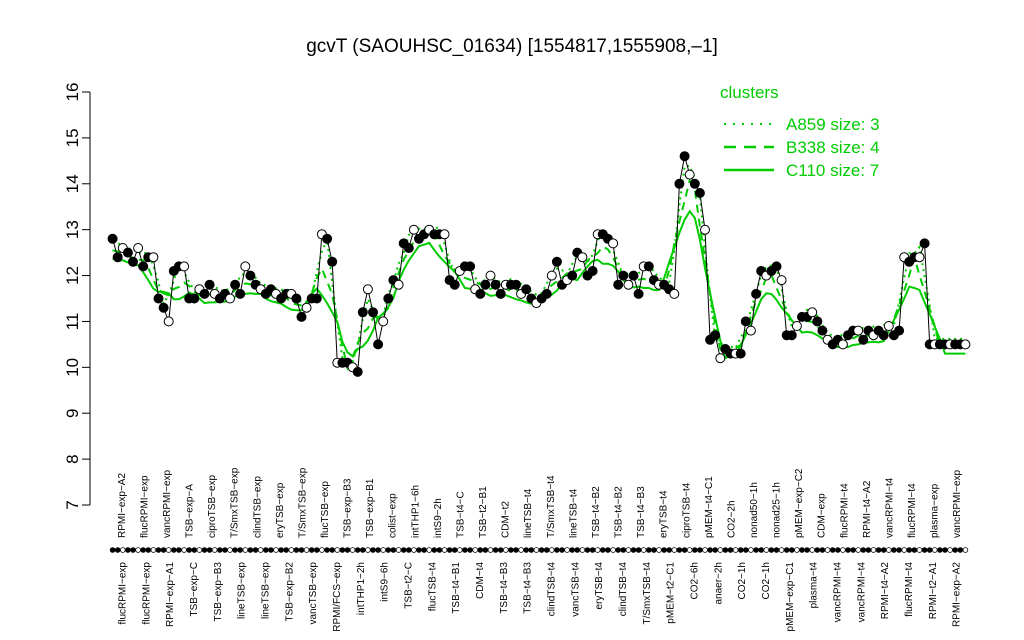 The image size is (1024, 640). Describe the element at coordinates (289, 592) in the screenshot. I see `x-tick-label-bottom: TSB−exp−B2` at that location.